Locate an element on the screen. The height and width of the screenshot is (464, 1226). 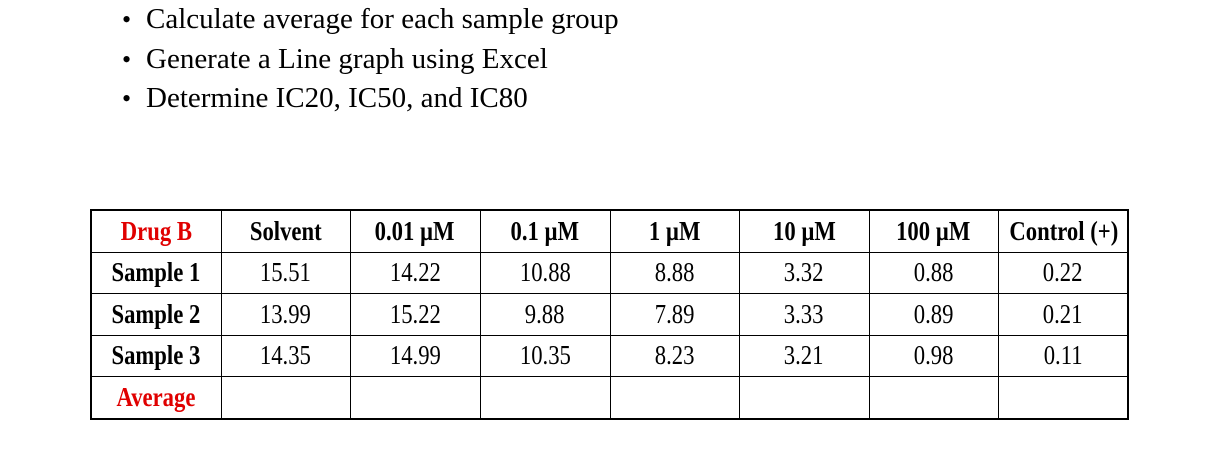
instruction-item: • Determine IC20, IC50, and IC80 is located at coordinates (370, 99).